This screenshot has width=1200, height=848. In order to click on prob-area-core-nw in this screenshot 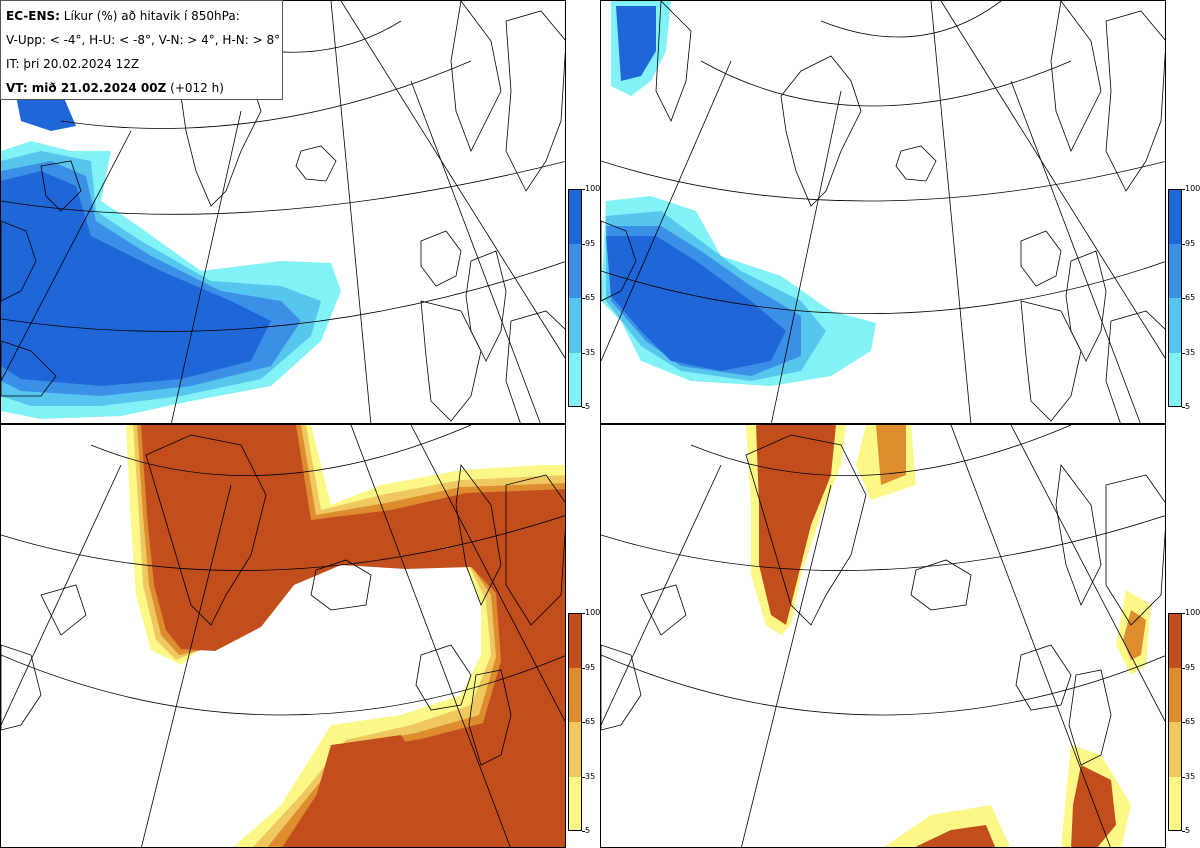, I will do `click(636, 43)`.